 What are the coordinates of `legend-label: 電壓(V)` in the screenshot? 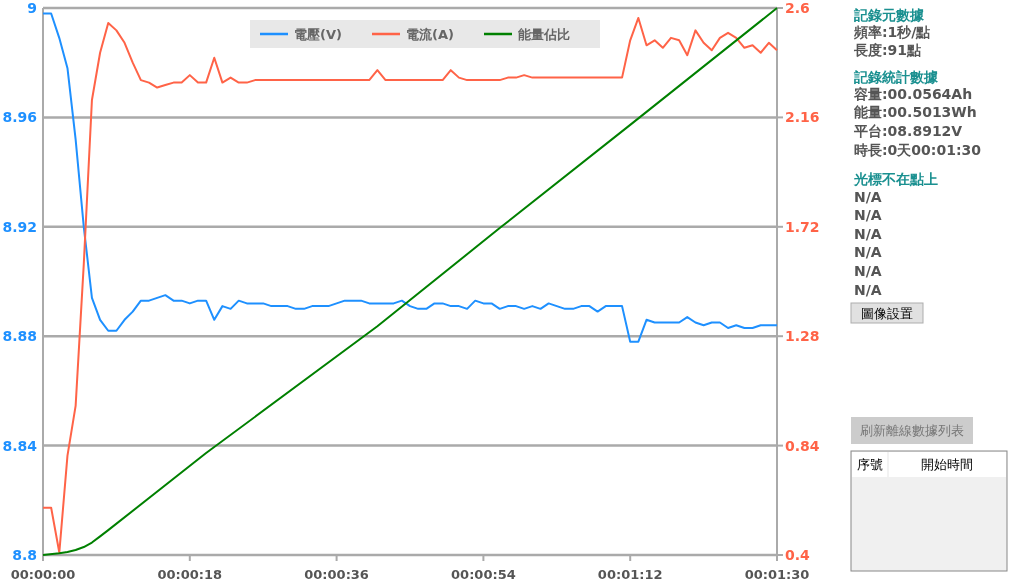 It's located at (318, 34).